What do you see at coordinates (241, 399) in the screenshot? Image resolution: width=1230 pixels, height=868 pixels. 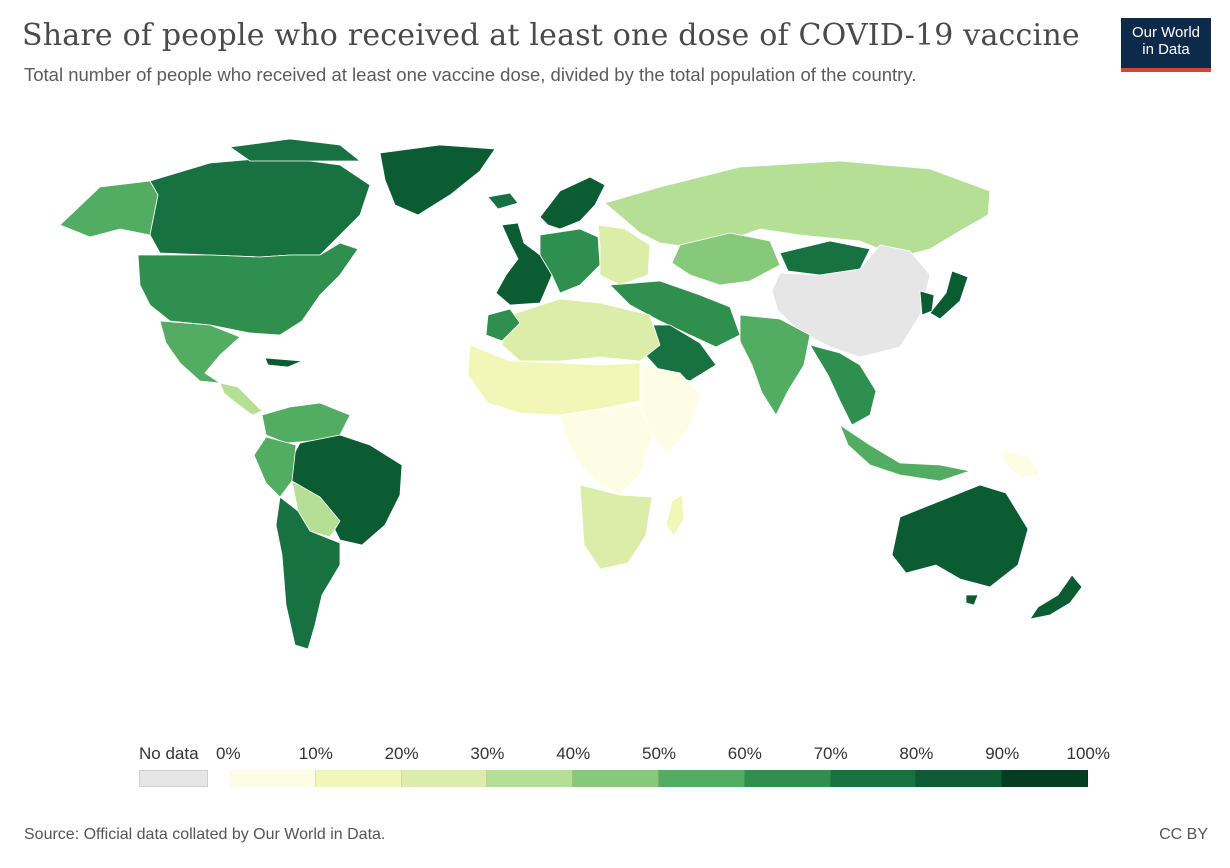 I see `map-region-central-america` at bounding box center [241, 399].